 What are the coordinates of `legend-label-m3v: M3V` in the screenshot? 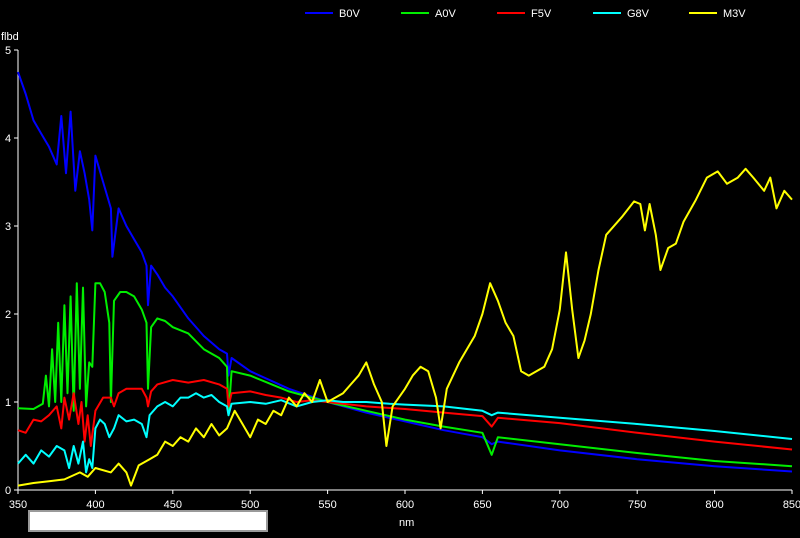 It's located at (734, 14).